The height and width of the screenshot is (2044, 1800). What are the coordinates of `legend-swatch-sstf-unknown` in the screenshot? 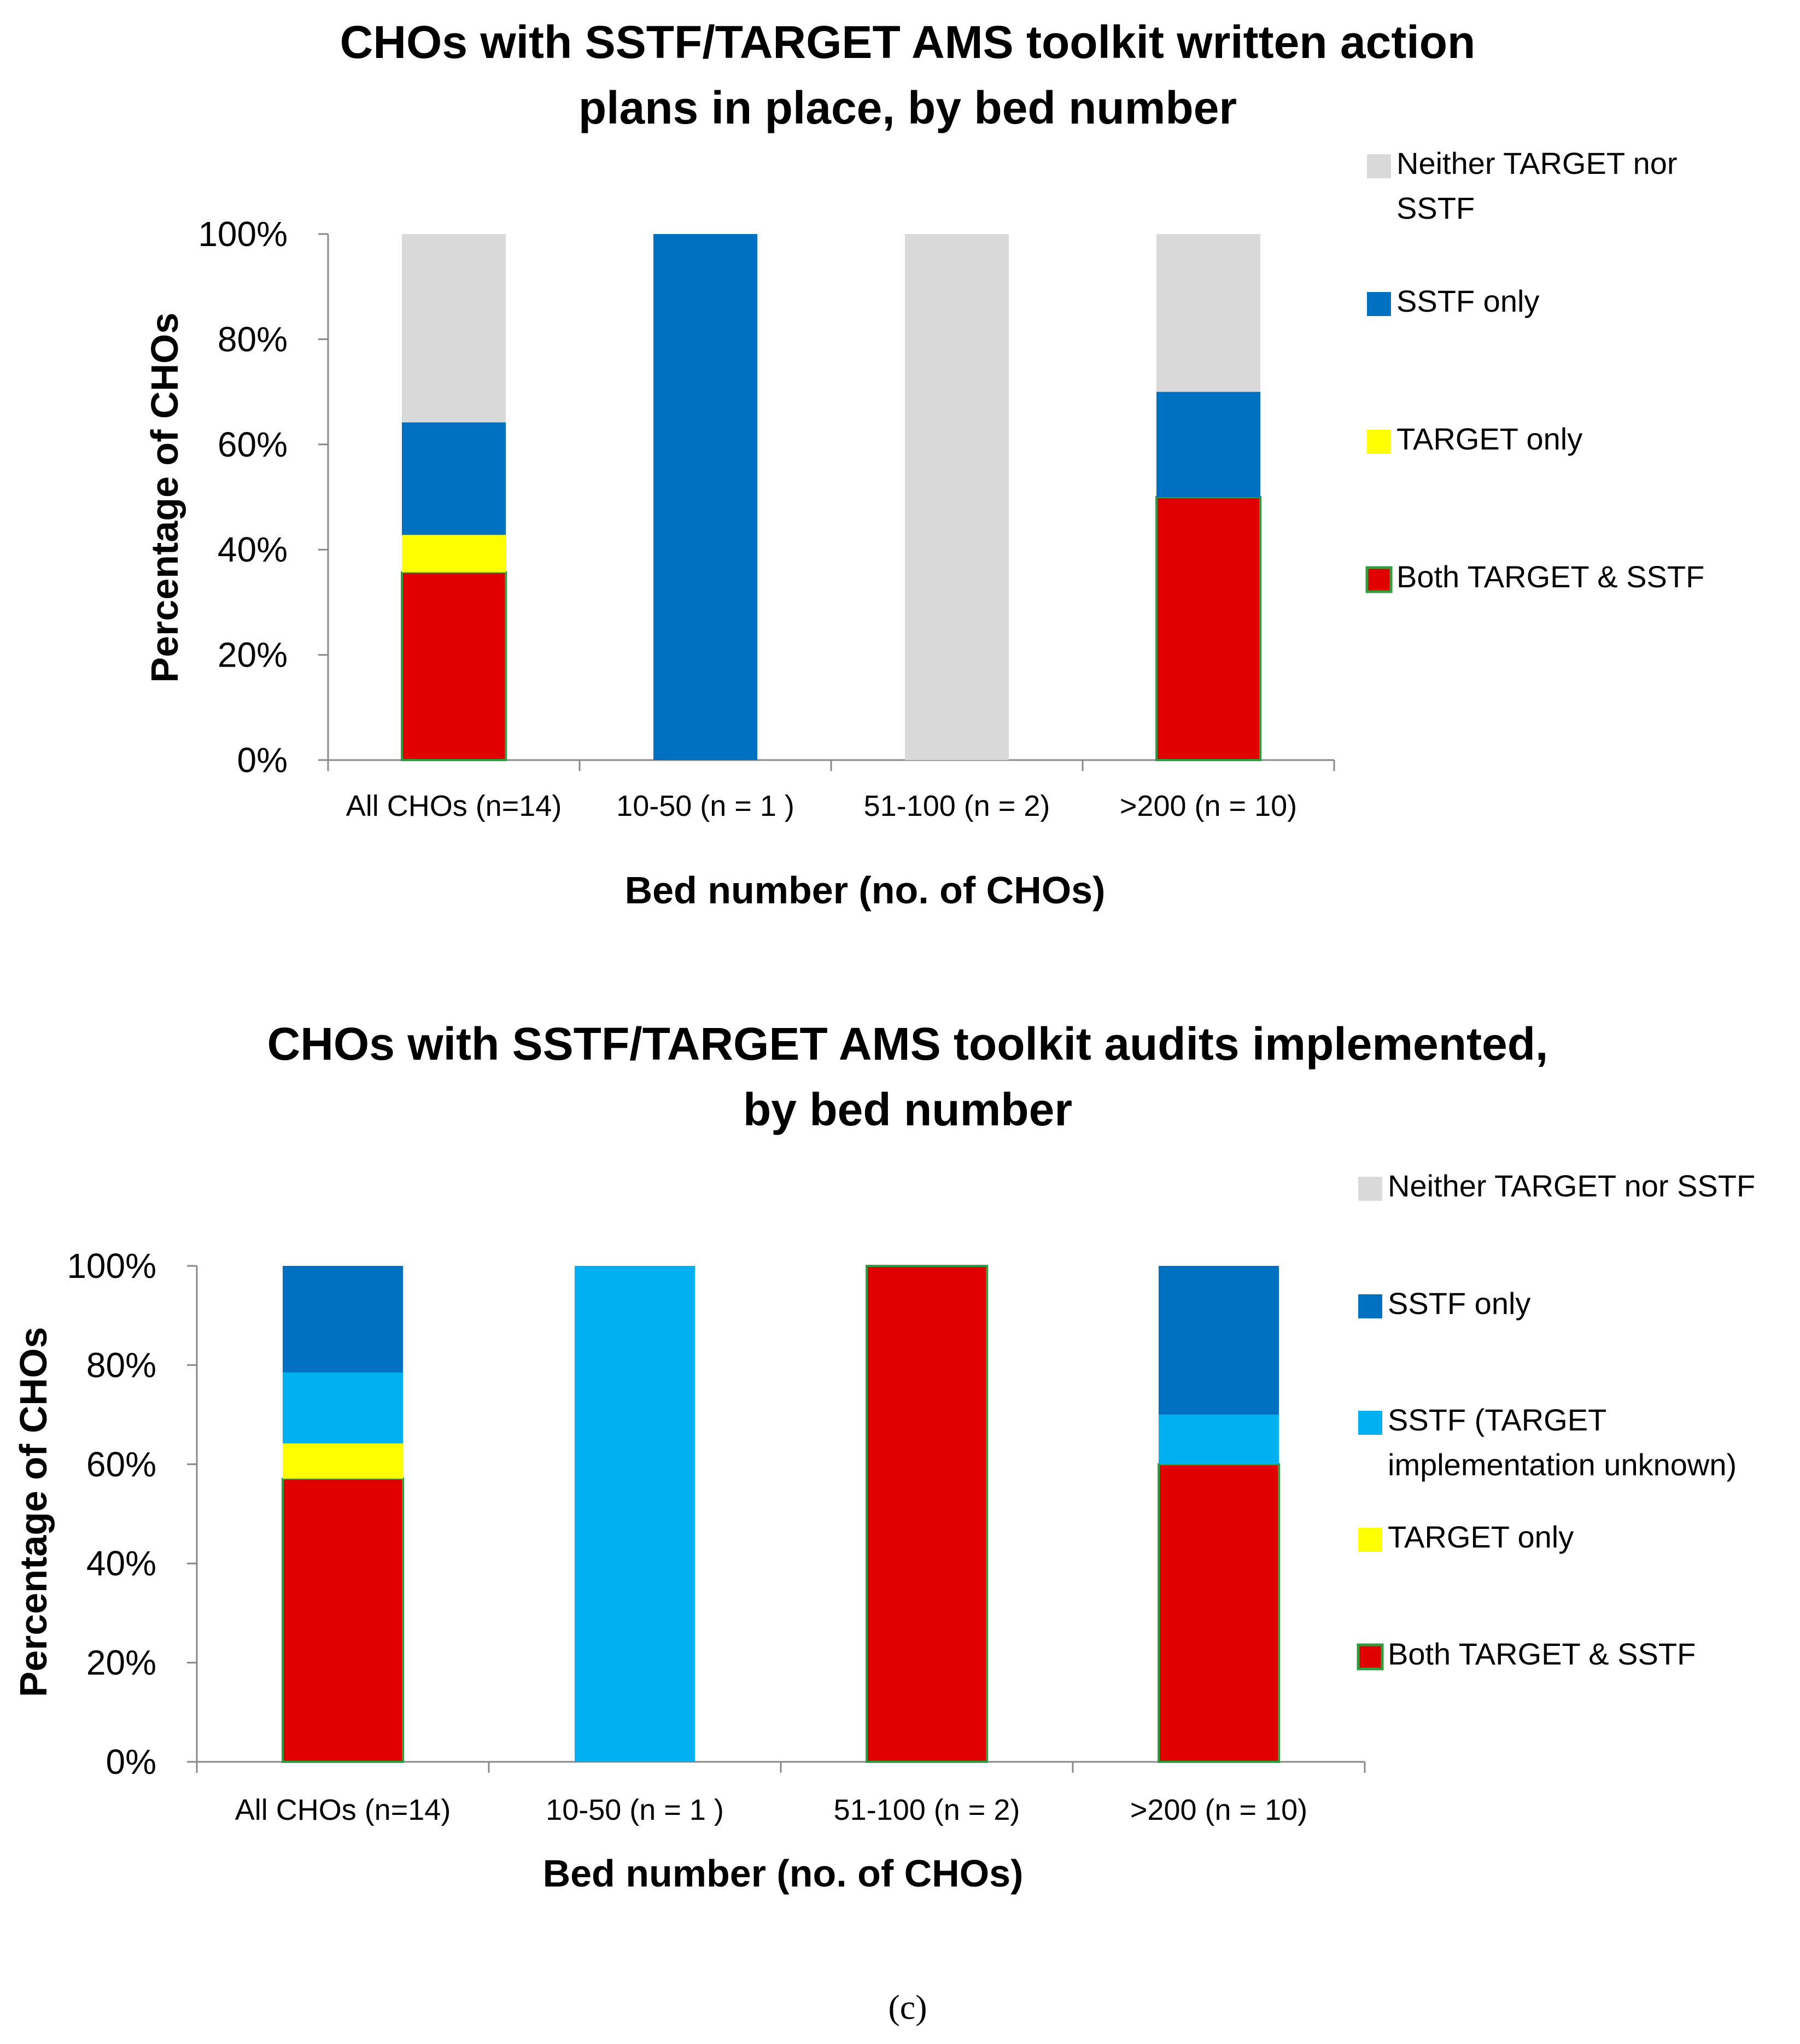 It's located at (1370, 1423).